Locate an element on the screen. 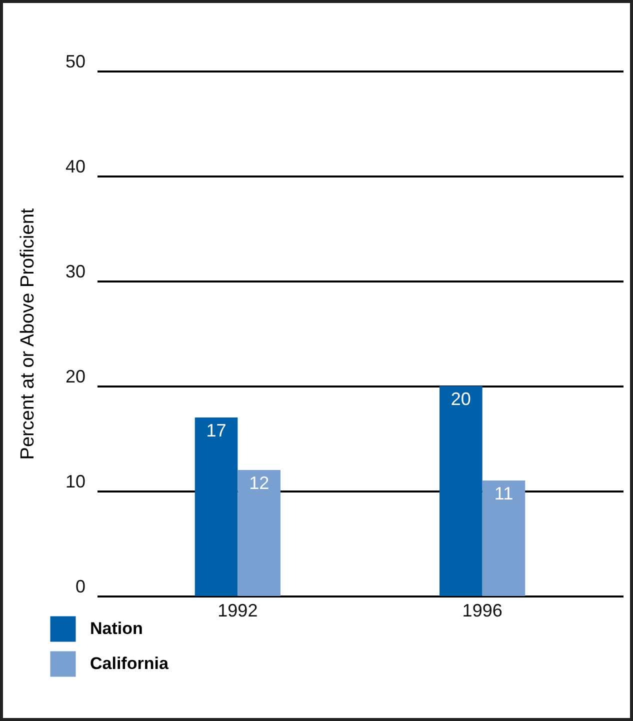 This screenshot has height=721, width=633. legend-label: Nation is located at coordinates (116, 628).